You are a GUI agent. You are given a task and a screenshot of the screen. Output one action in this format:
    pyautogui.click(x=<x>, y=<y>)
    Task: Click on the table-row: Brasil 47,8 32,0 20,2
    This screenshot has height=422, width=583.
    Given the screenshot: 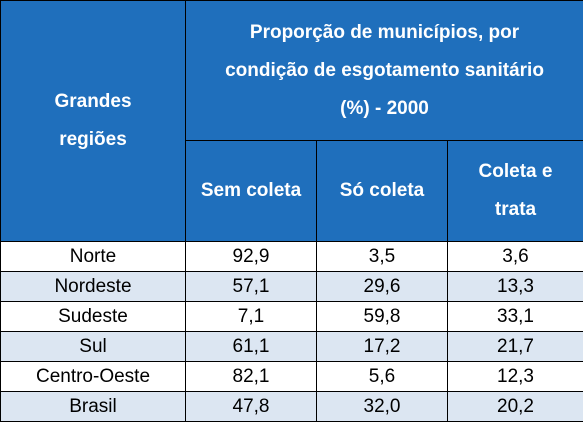 What is the action you would take?
    pyautogui.click(x=291, y=406)
    